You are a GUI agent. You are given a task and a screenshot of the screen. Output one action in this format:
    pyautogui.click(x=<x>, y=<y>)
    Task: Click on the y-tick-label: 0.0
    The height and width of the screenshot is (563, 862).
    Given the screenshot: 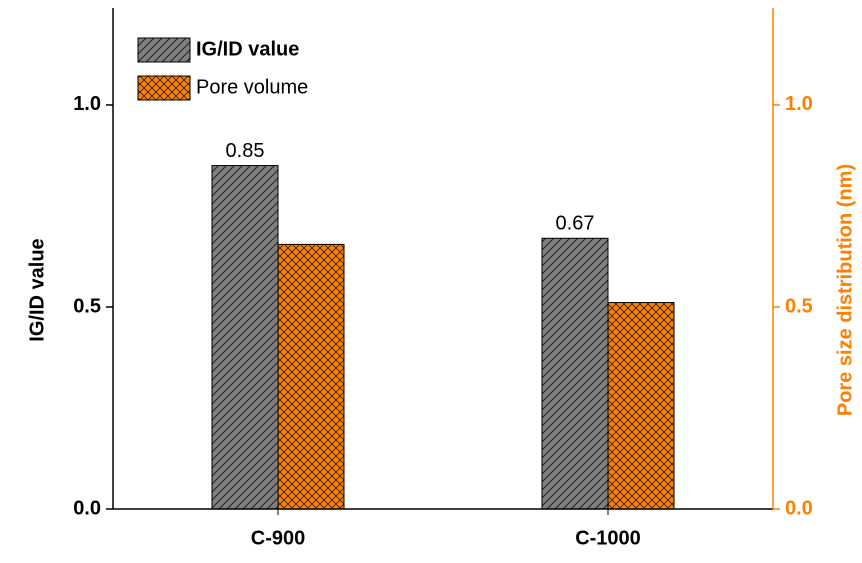 What is the action you would take?
    pyautogui.click(x=87, y=508)
    